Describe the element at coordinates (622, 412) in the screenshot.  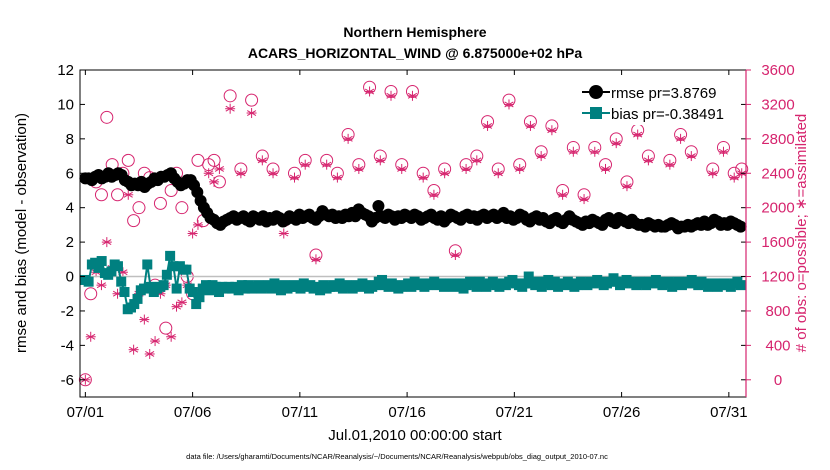
I see `x-tick-label: 07/26` at that location.